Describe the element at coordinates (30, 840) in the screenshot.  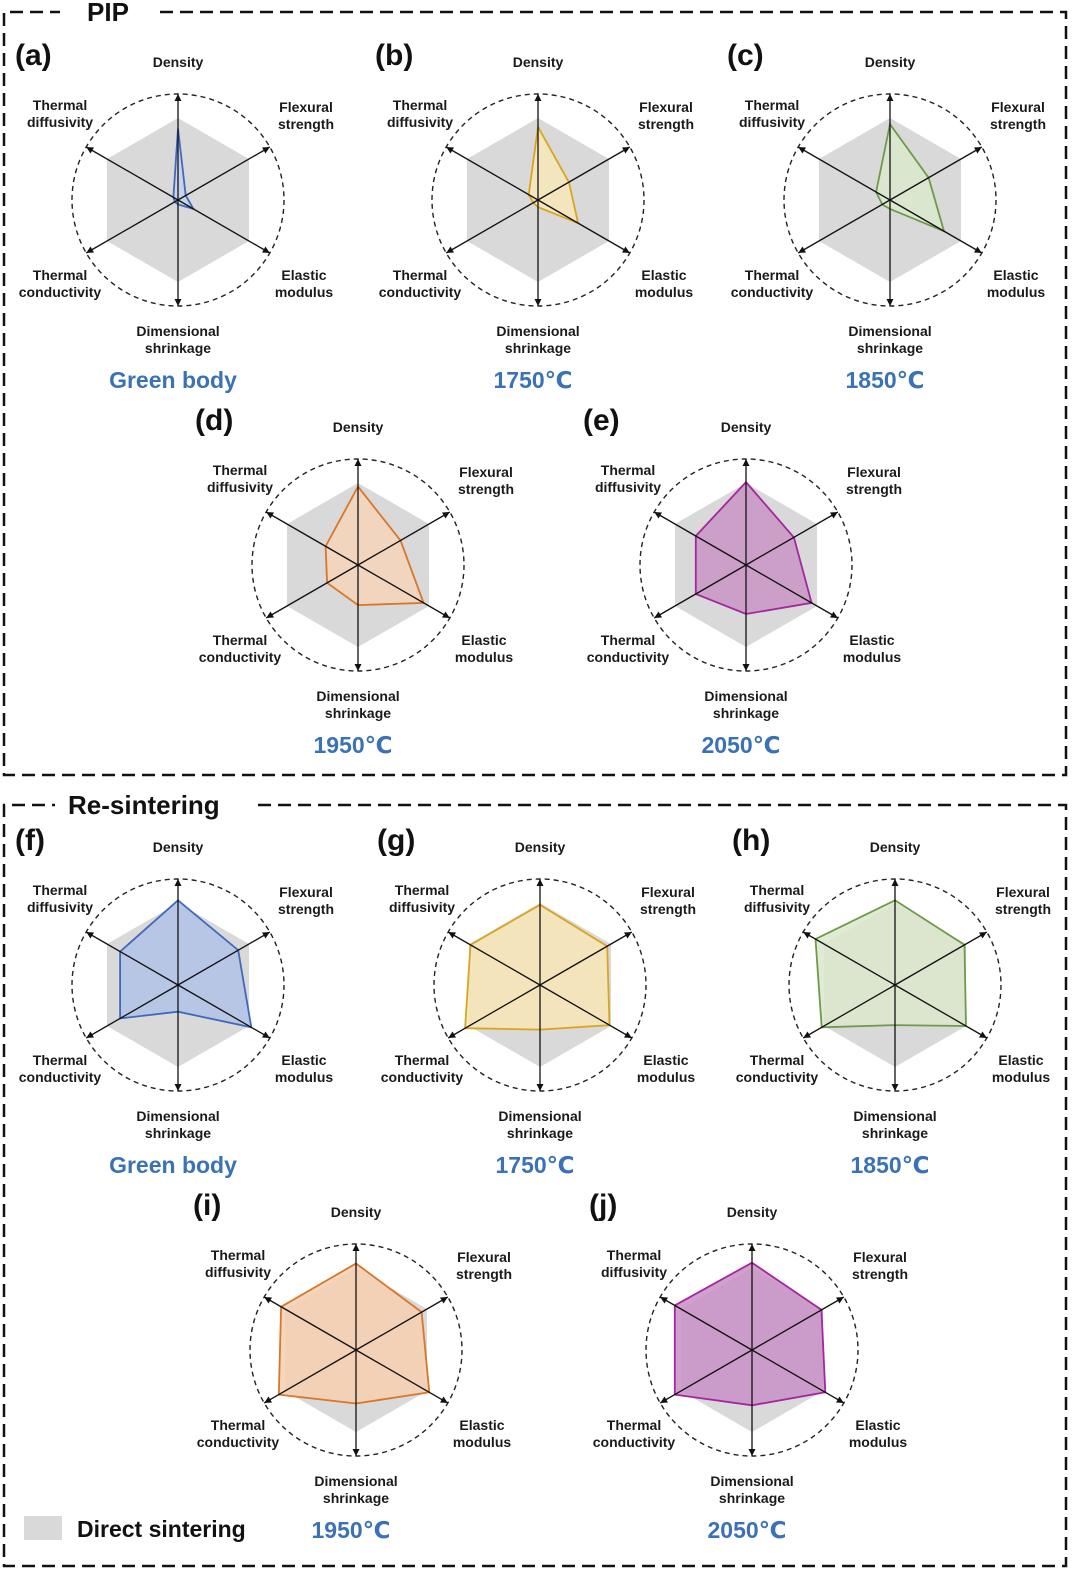
I see `panel-letter: (f)` at that location.